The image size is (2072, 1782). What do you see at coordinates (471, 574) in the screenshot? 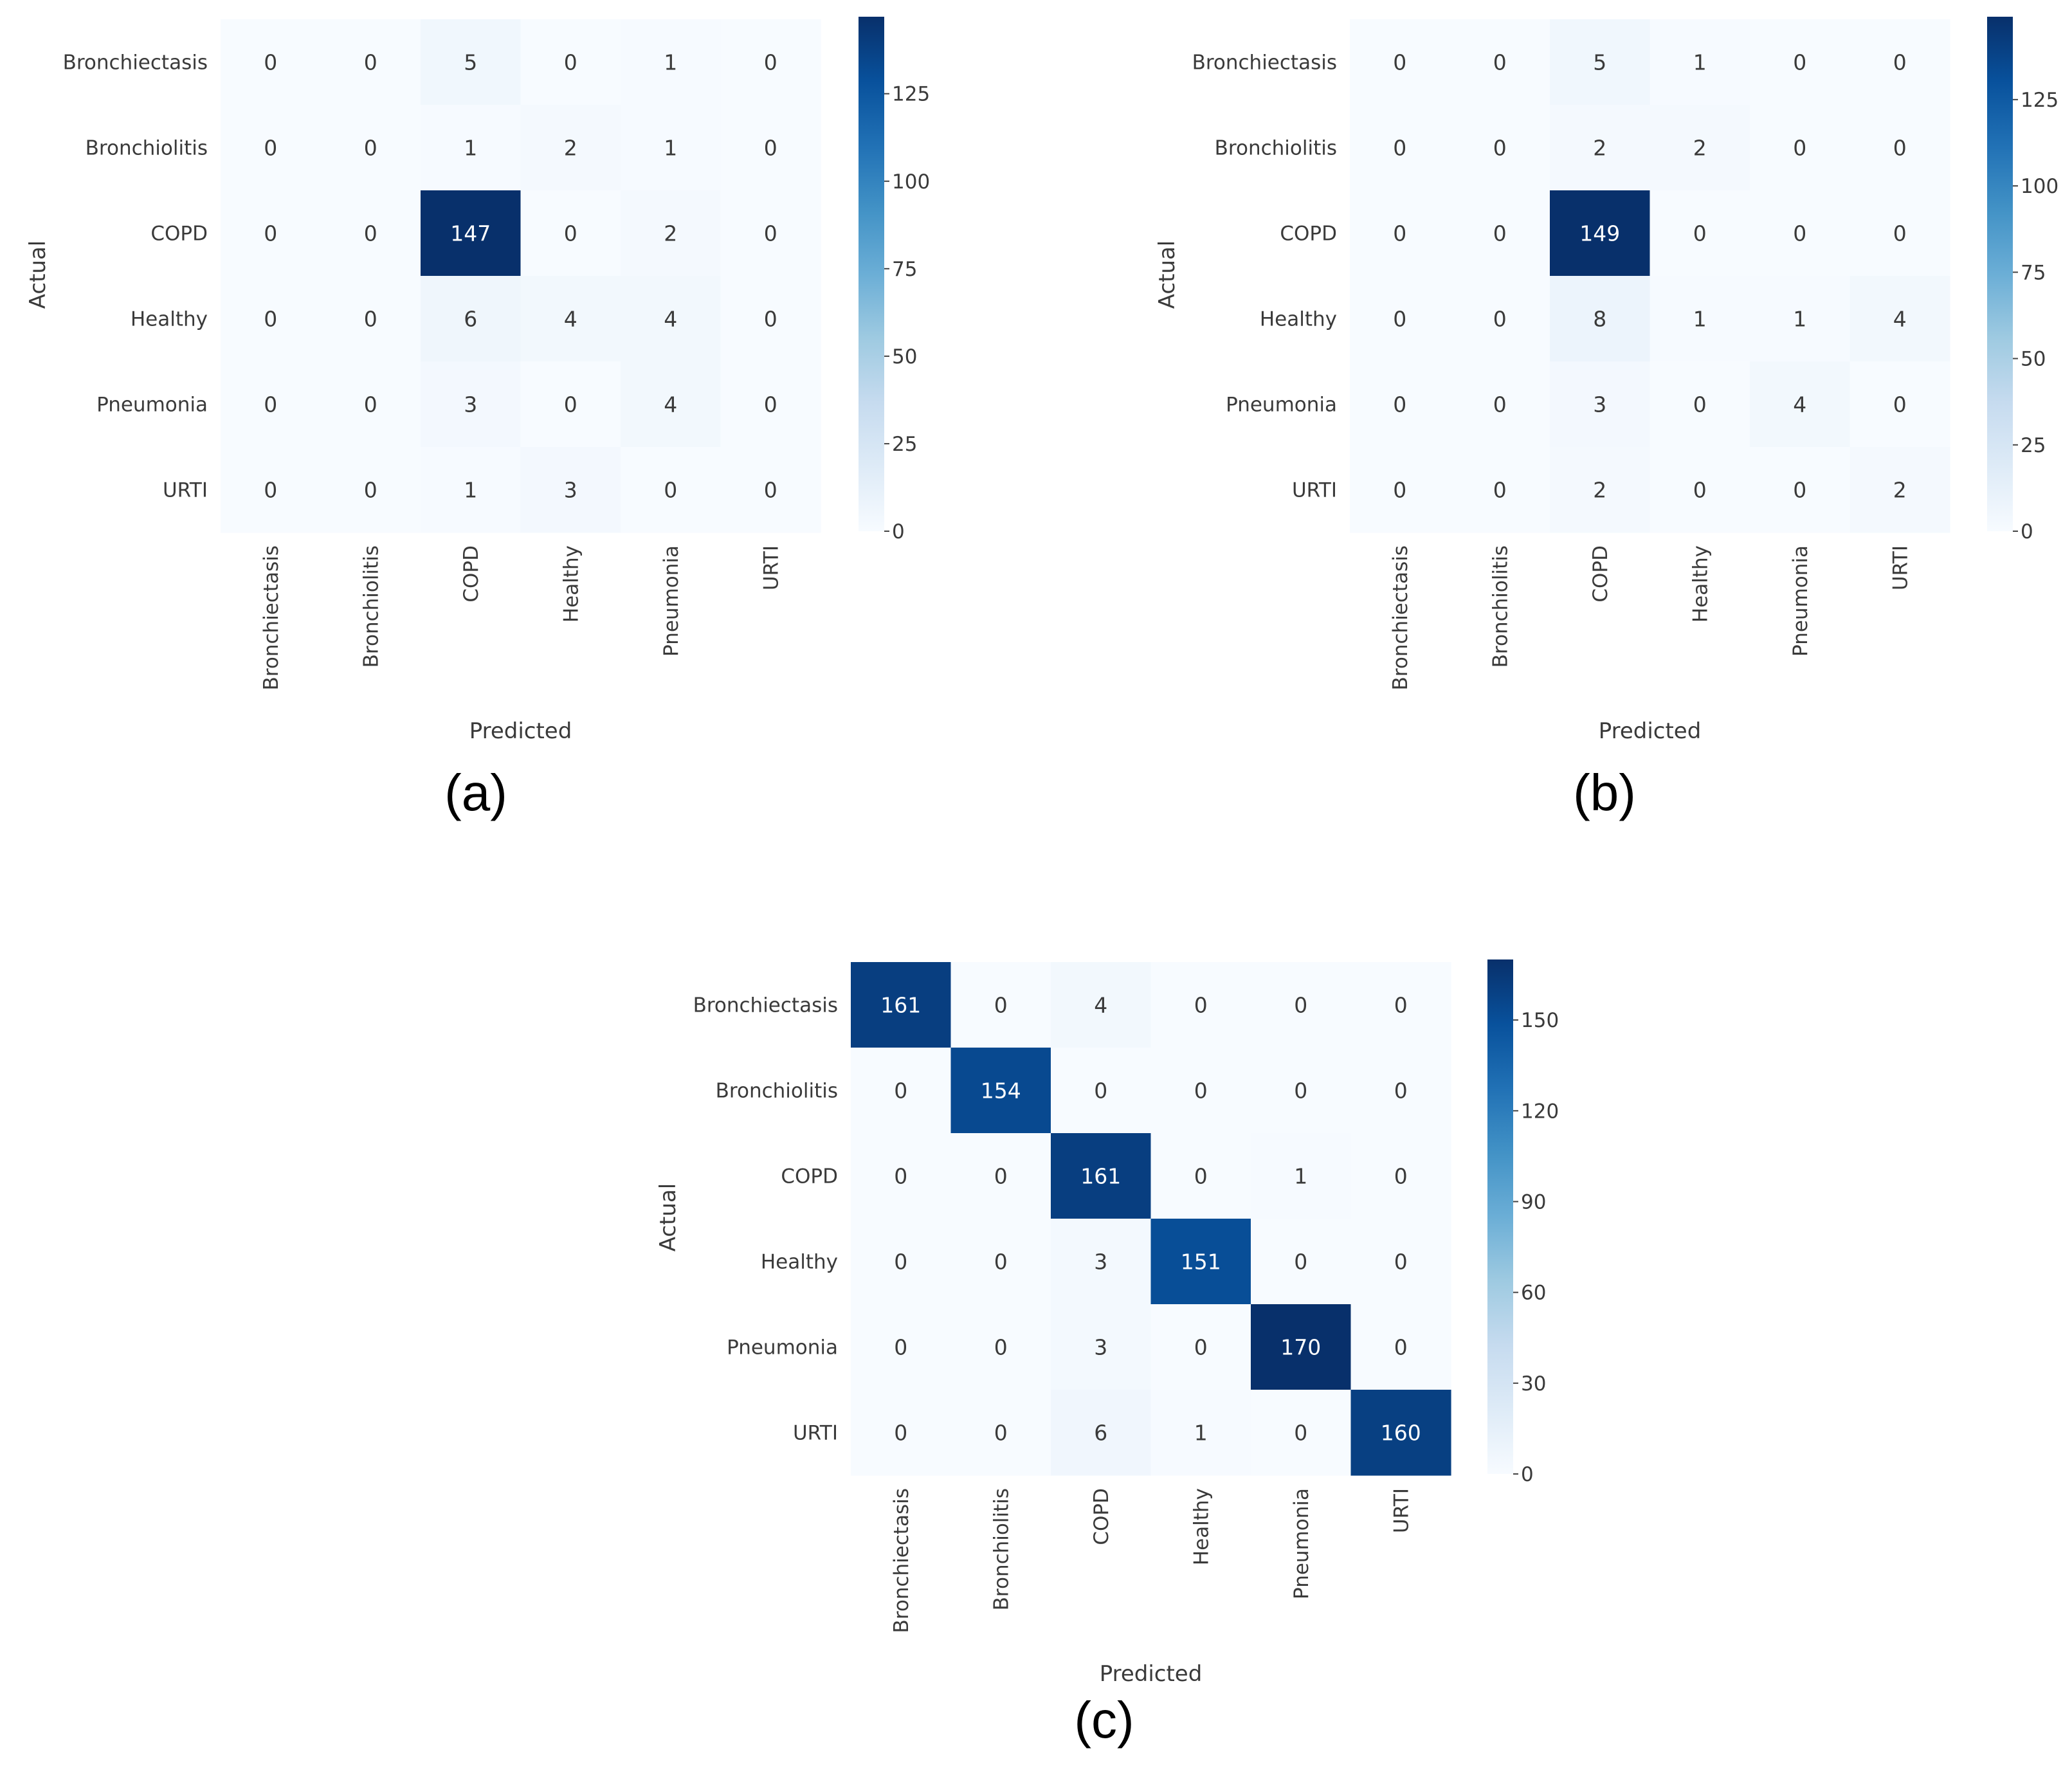
I see `x-tick-label: COPD` at bounding box center [471, 574].